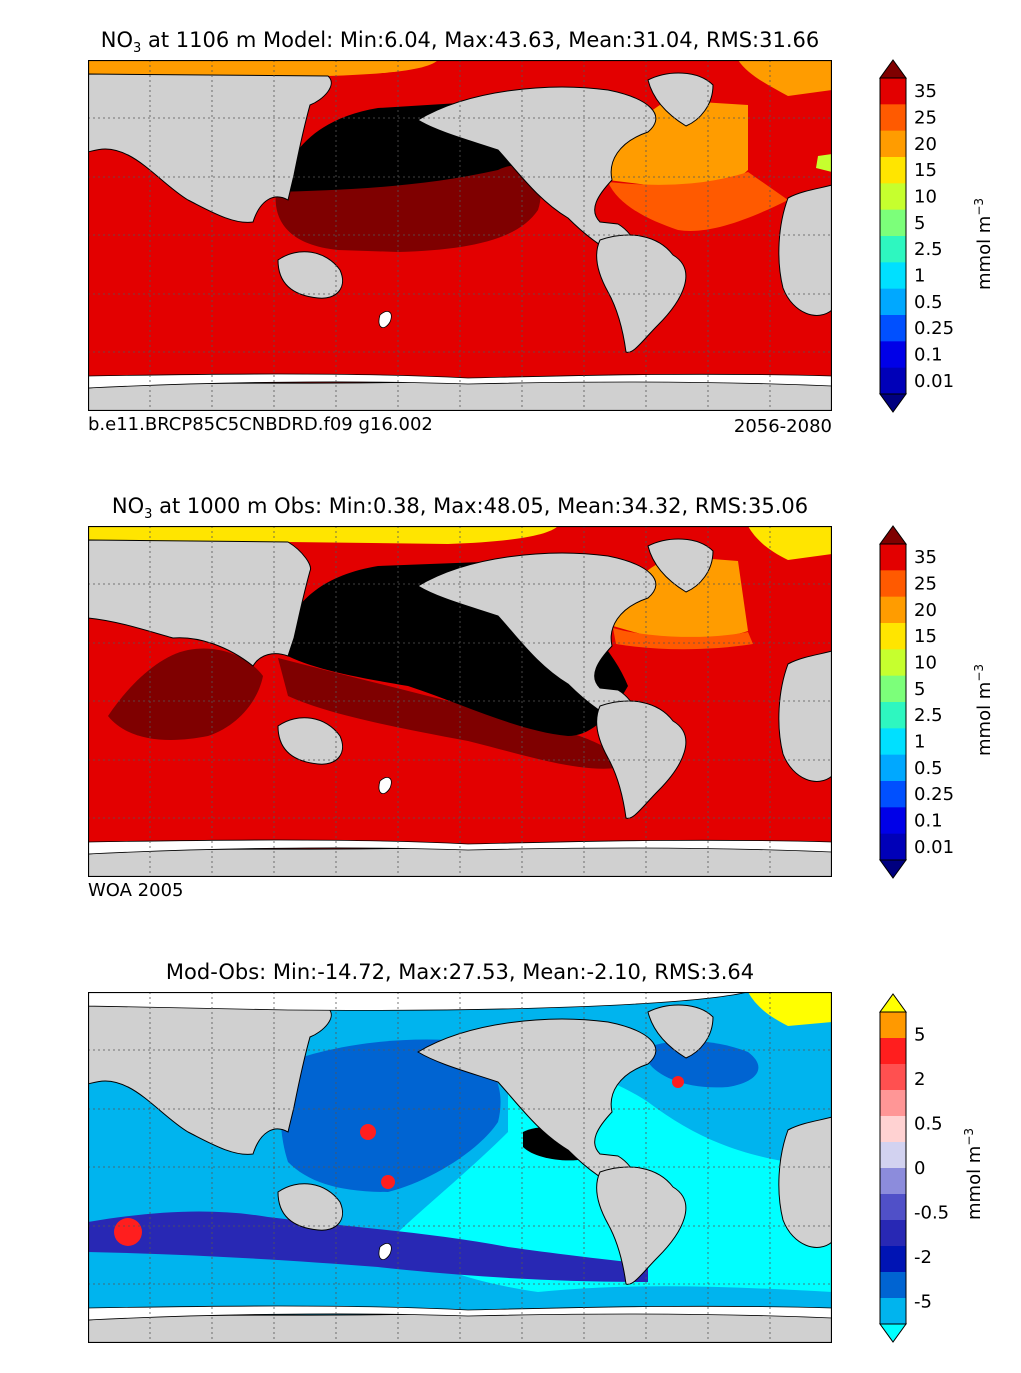 This screenshot has height=1373, width=1021. Describe the element at coordinates (919, 223) in the screenshot. I see `colorbar-1-tick-label: 5` at that location.